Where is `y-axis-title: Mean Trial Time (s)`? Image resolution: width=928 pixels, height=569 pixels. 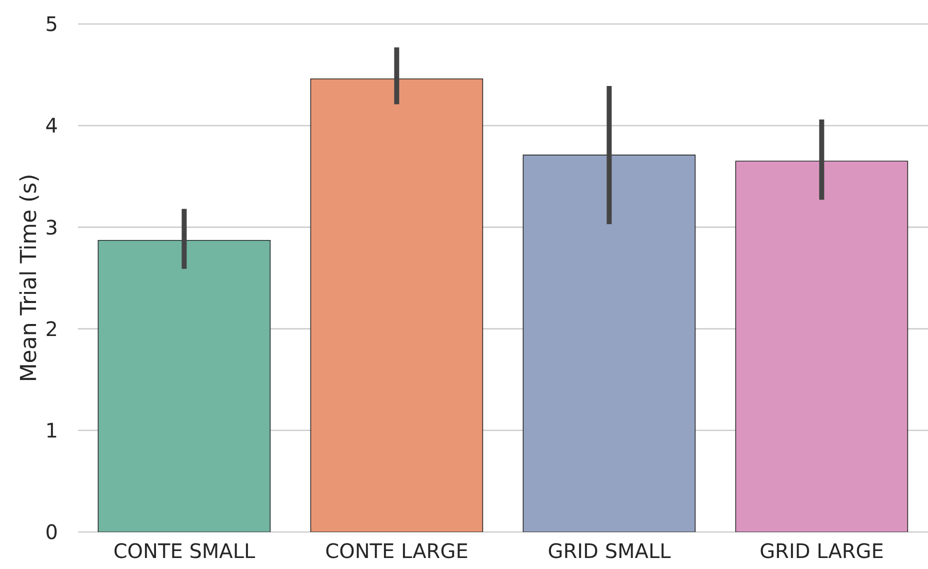
y-axis-title: Mean Trial Time (s) is located at coordinates (29, 278).